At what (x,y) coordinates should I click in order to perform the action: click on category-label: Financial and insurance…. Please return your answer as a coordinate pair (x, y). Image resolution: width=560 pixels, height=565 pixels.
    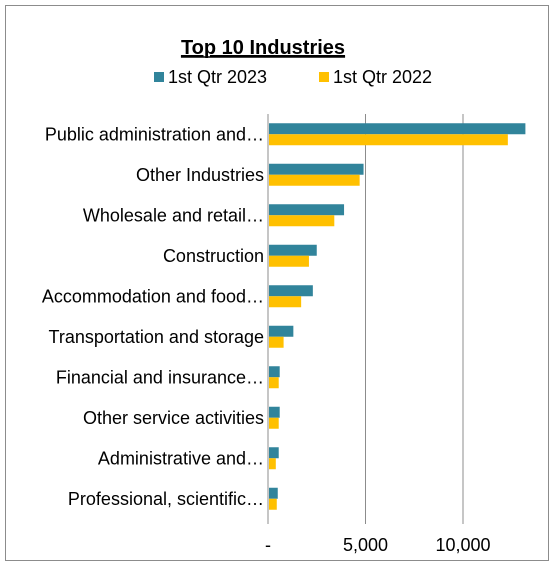
    Looking at the image, I should click on (160, 377).